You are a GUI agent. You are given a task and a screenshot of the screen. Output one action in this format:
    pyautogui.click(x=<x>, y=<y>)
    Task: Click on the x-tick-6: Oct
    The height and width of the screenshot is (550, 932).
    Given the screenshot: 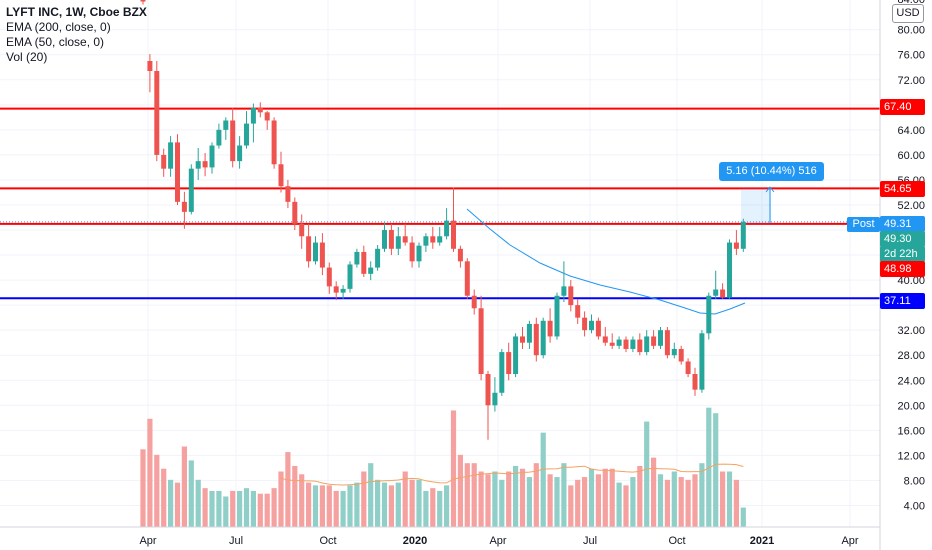 What is the action you would take?
    pyautogui.click(x=676, y=541)
    